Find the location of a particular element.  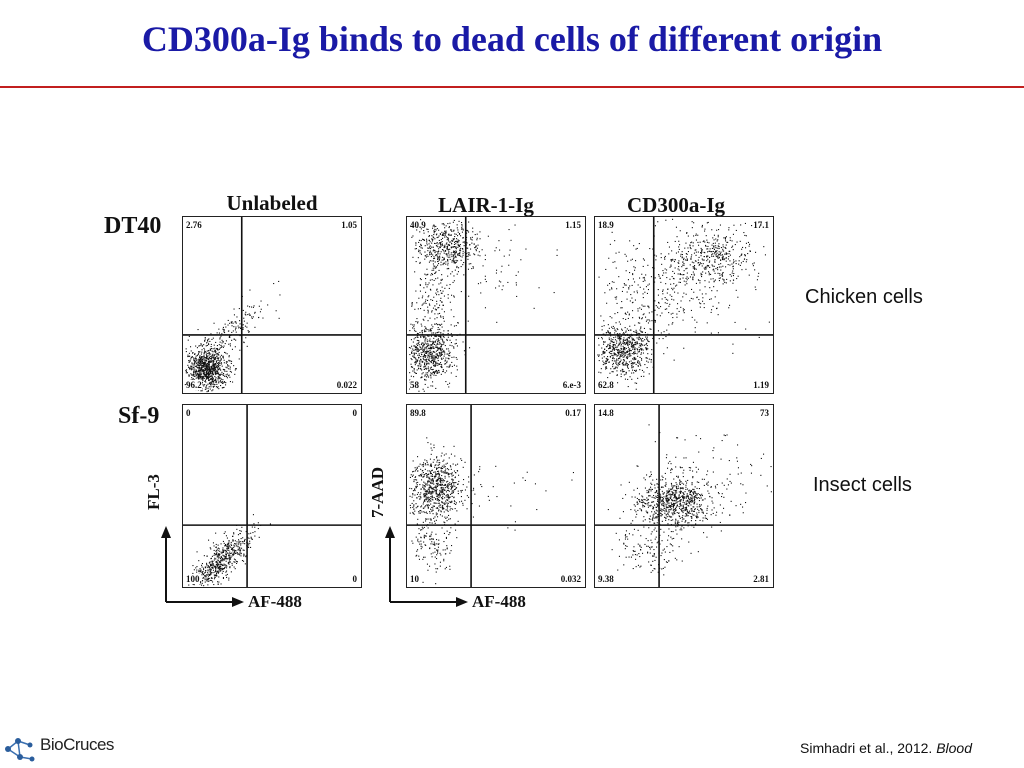

flow-plot-sf9-lair1: 89.8 0.17 10 0.032 is located at coordinates (496, 496).